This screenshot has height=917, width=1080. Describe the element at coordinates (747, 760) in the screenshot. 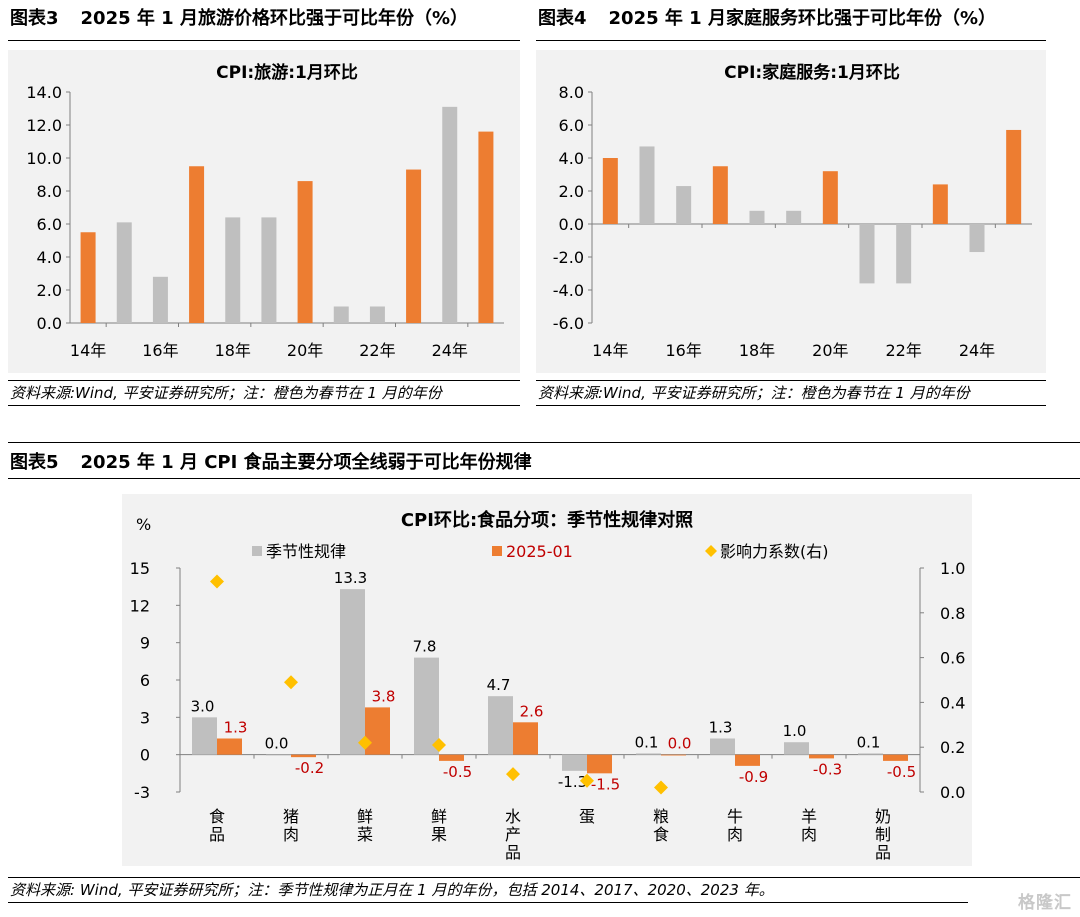

I see `fig5-bar-2025-牛肉` at that location.